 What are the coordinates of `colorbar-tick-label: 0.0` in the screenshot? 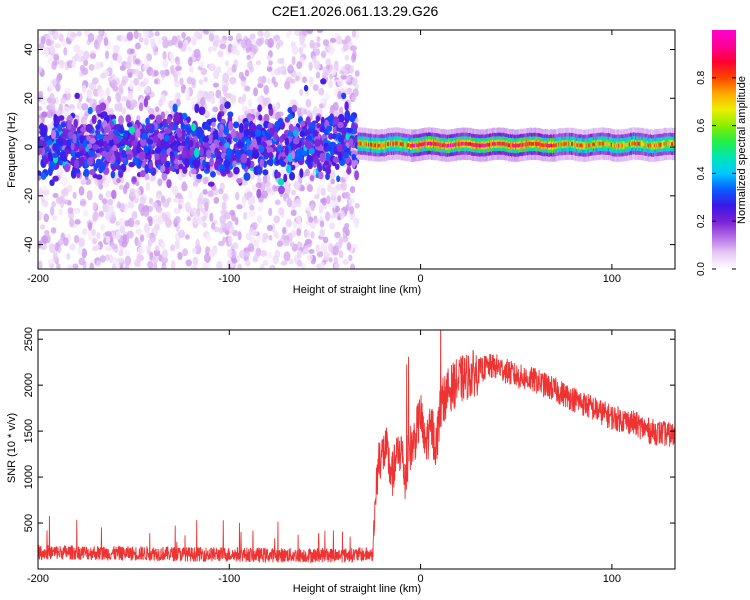 It's located at (701, 269).